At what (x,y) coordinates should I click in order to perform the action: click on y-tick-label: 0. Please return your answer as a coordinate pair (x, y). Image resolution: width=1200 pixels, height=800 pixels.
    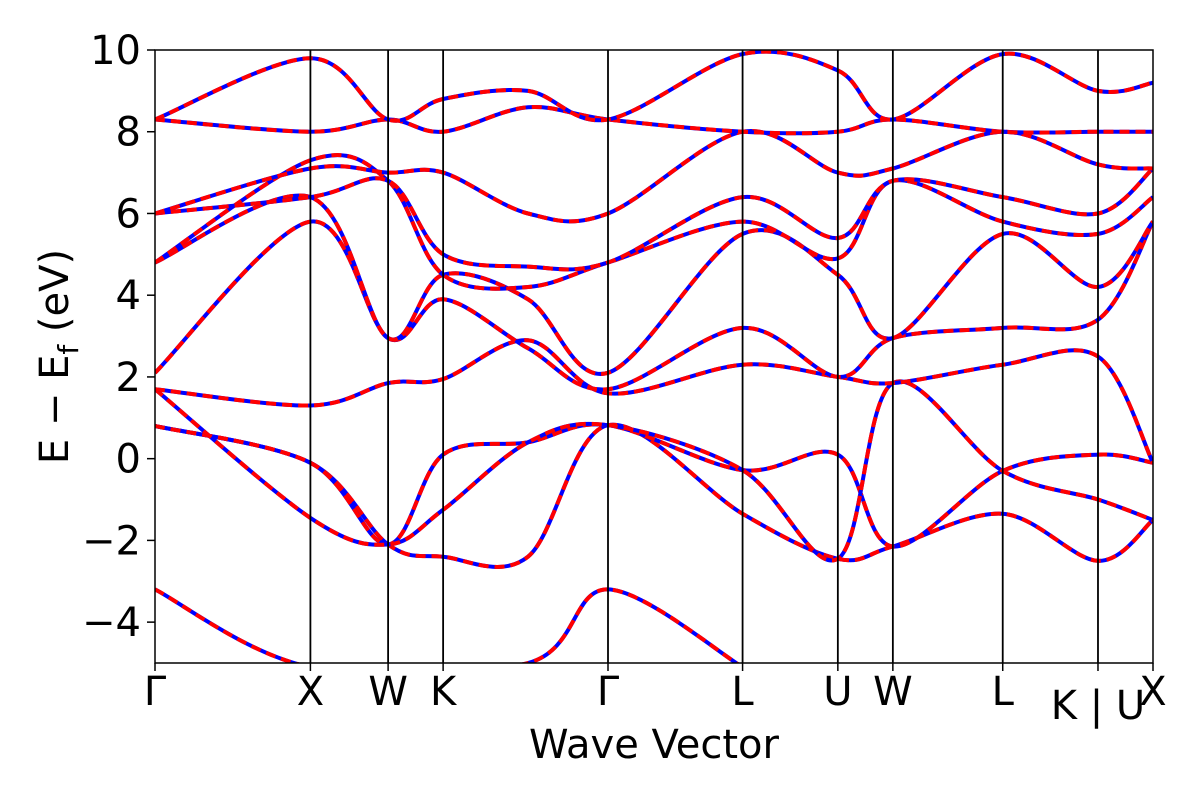
    Looking at the image, I should click on (128, 460).